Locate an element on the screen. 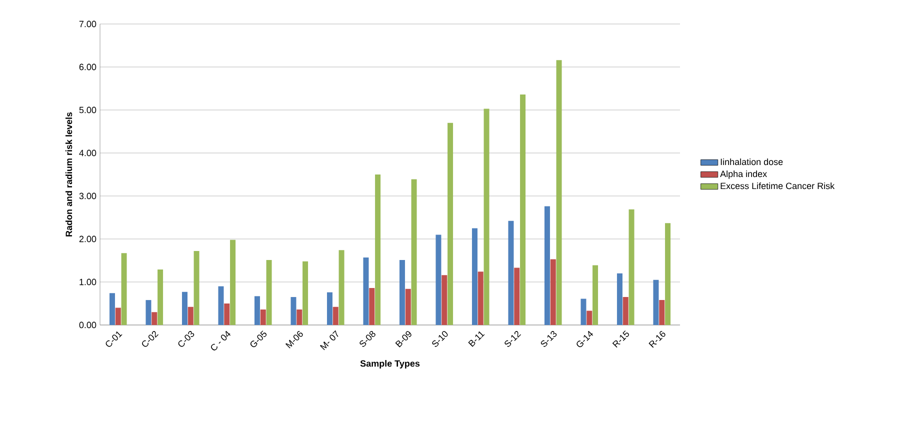 This screenshot has width=911, height=425. y-tick-label: 0.00 is located at coordinates (87, 325).